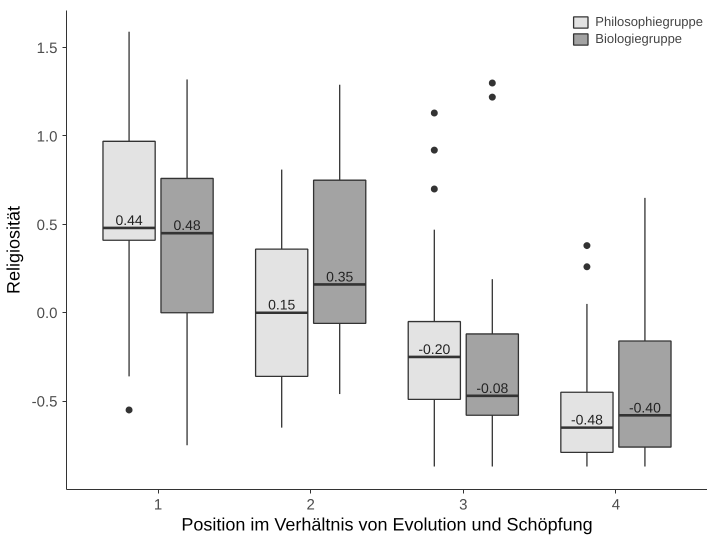 The height and width of the screenshot is (537, 707). Describe the element at coordinates (387, 524) in the screenshot. I see `x-axis-title: Position im Verhältnis von Evolution und Schöpfung` at that location.